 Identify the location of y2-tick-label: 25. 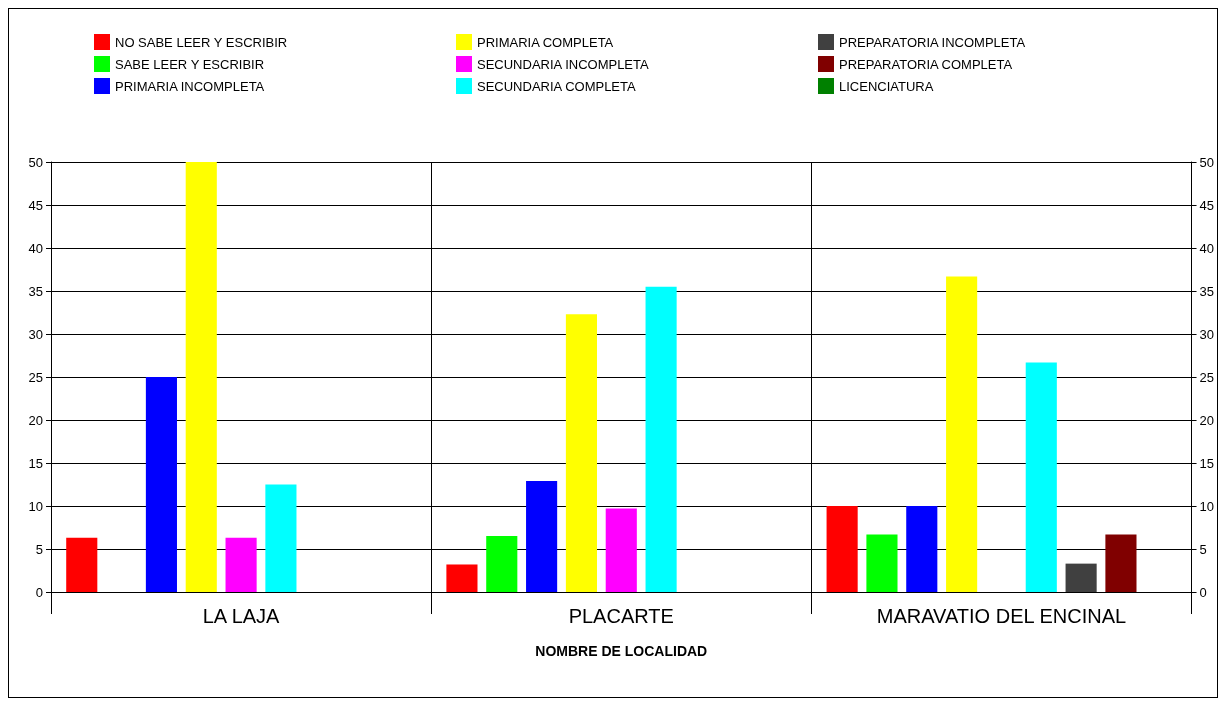
(1207, 377).